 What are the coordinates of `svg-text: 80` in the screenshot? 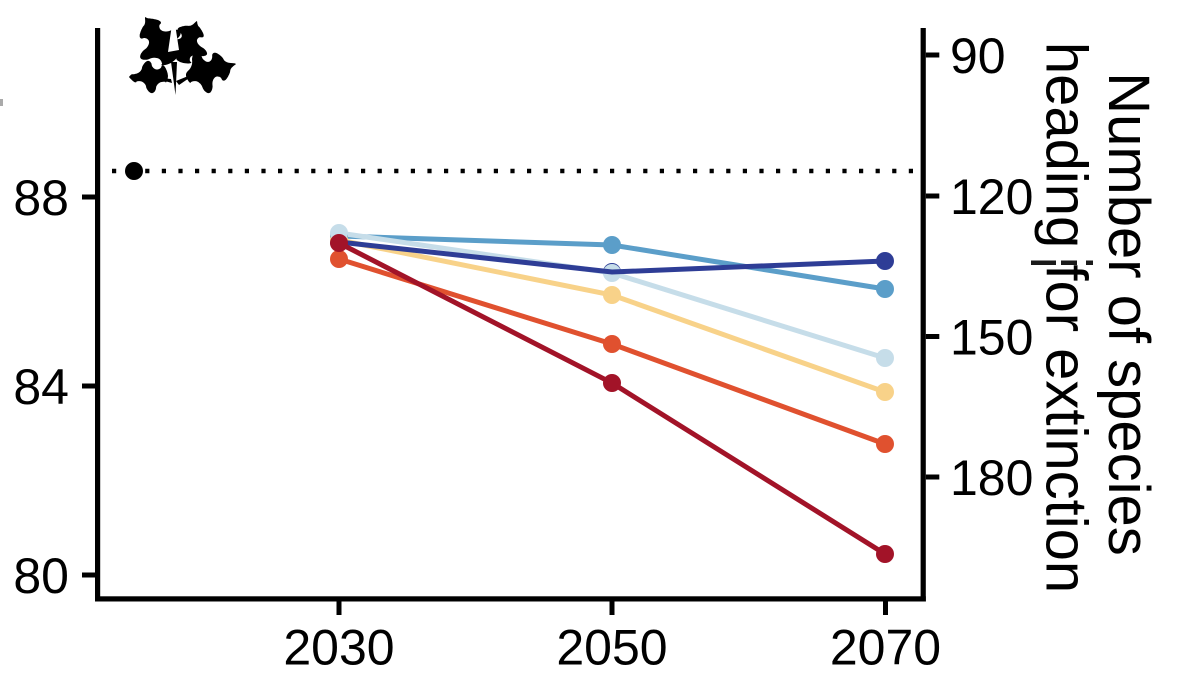 It's located at (41, 576).